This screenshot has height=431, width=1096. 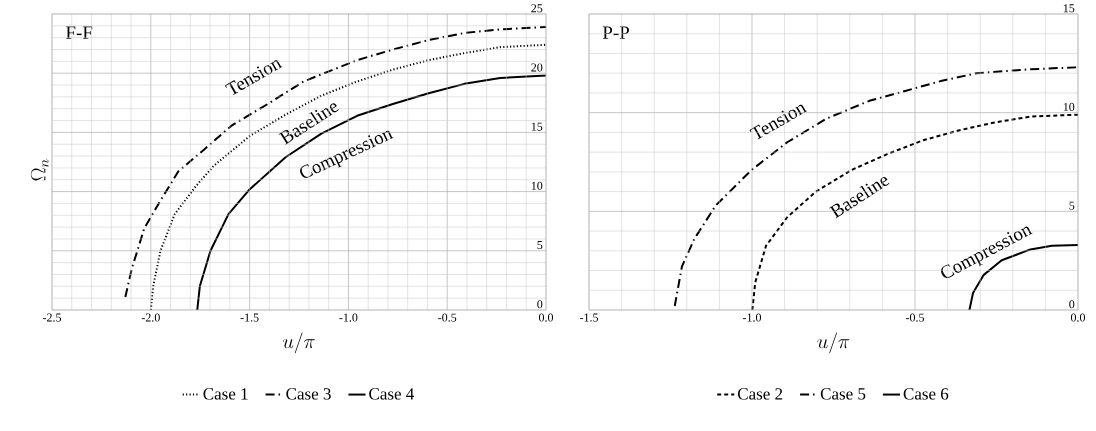 I want to click on x-tick-label: -2.5, so click(x=52, y=317).